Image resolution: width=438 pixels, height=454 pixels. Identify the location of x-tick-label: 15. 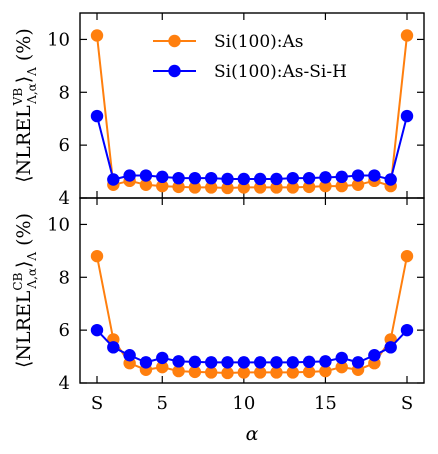
(325, 403).